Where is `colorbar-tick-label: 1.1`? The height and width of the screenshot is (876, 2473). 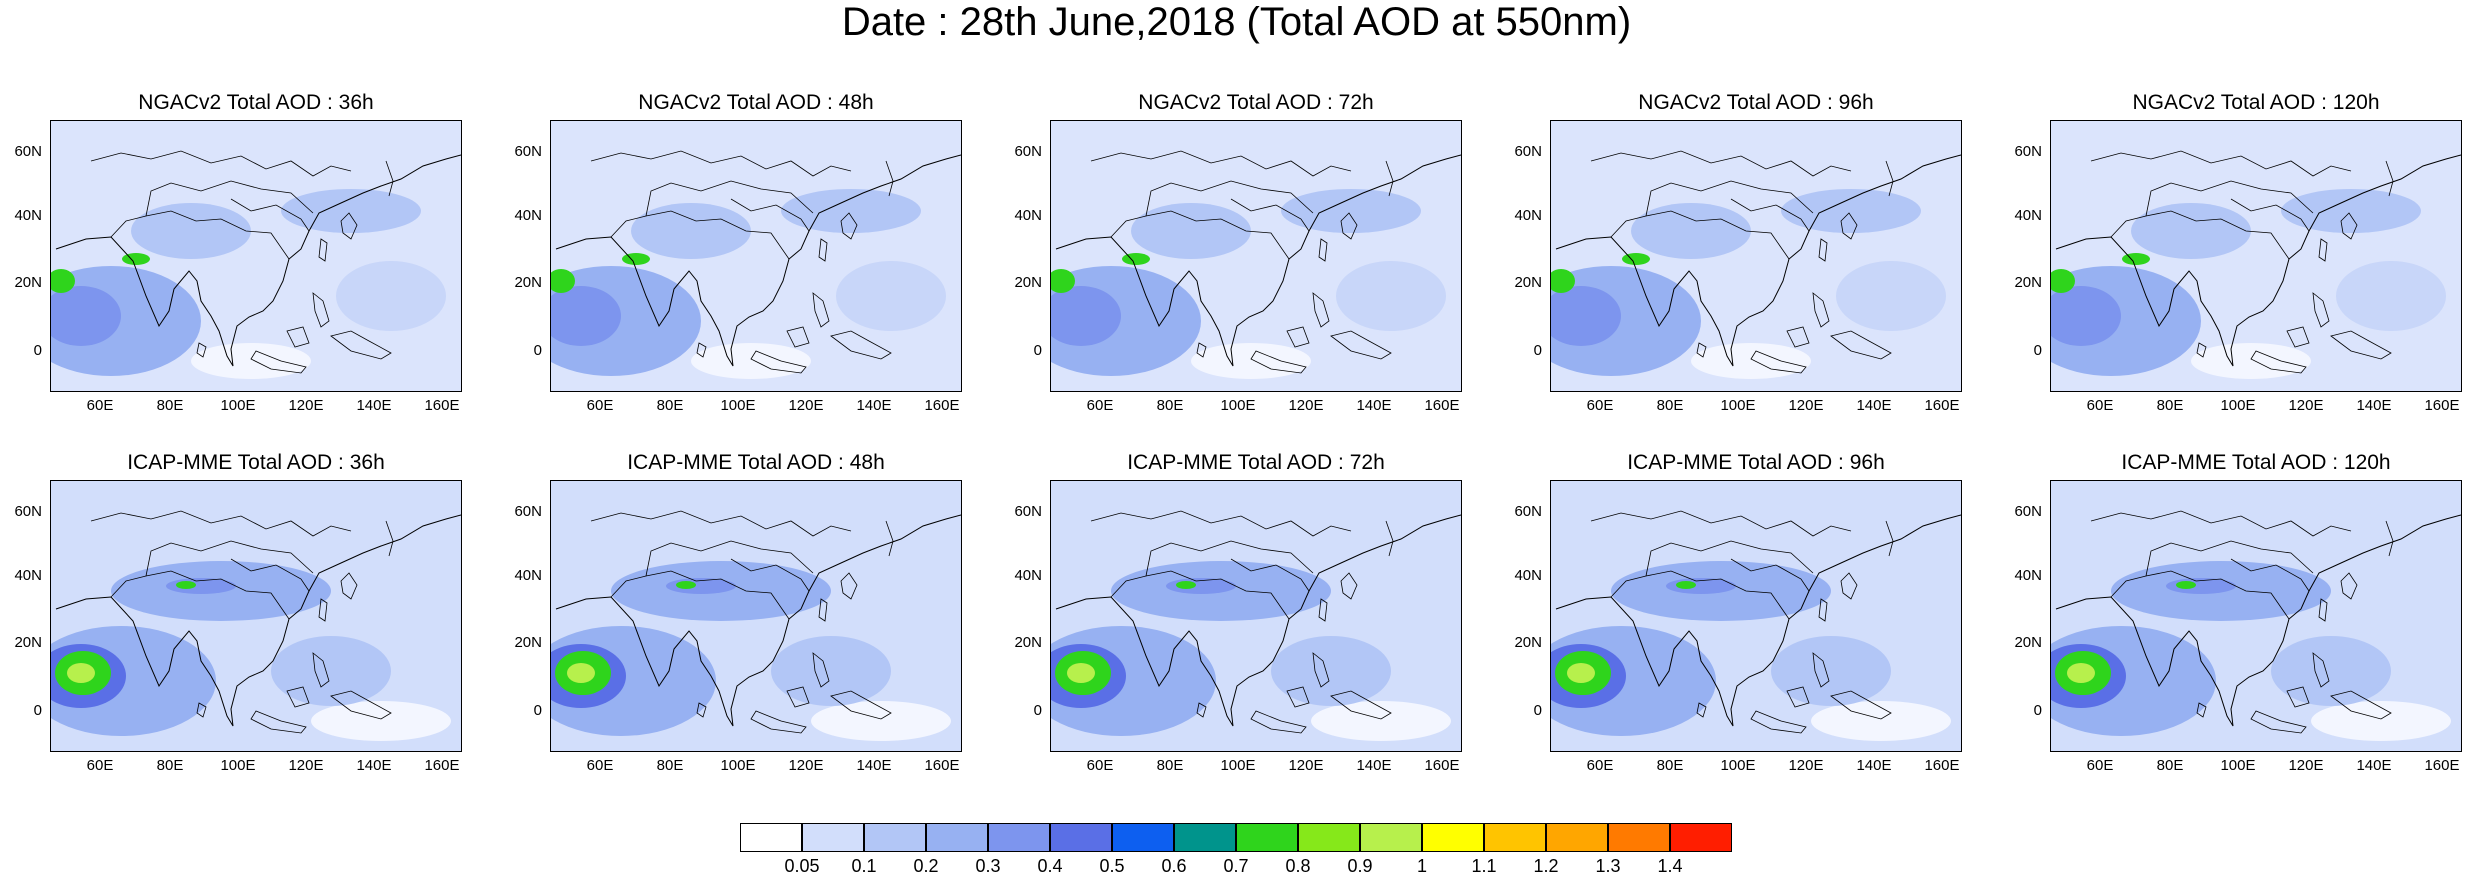
colorbar-tick-label: 1.1 is located at coordinates (1484, 866).